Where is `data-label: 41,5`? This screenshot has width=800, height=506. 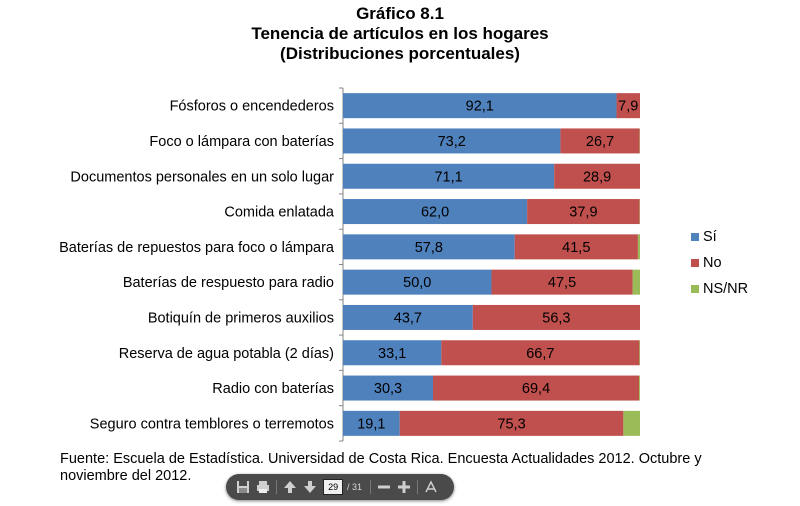 data-label: 41,5 is located at coordinates (576, 248).